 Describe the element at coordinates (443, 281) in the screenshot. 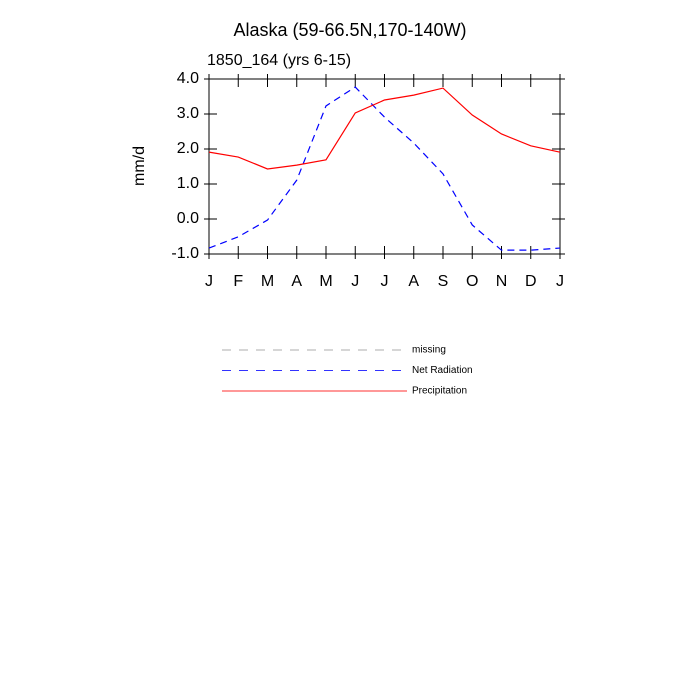

I see `x-tick-label: S` at that location.